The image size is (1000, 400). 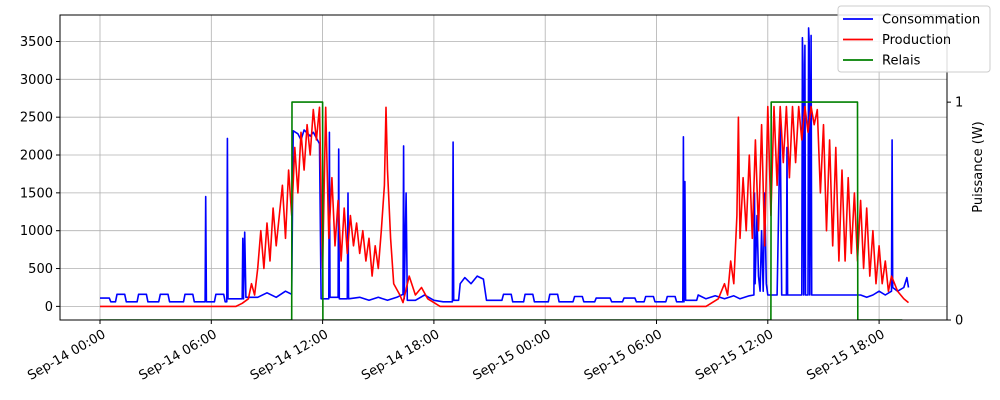 I want to click on x-tick-label: Sep-14 00:00, so click(x=66, y=355).